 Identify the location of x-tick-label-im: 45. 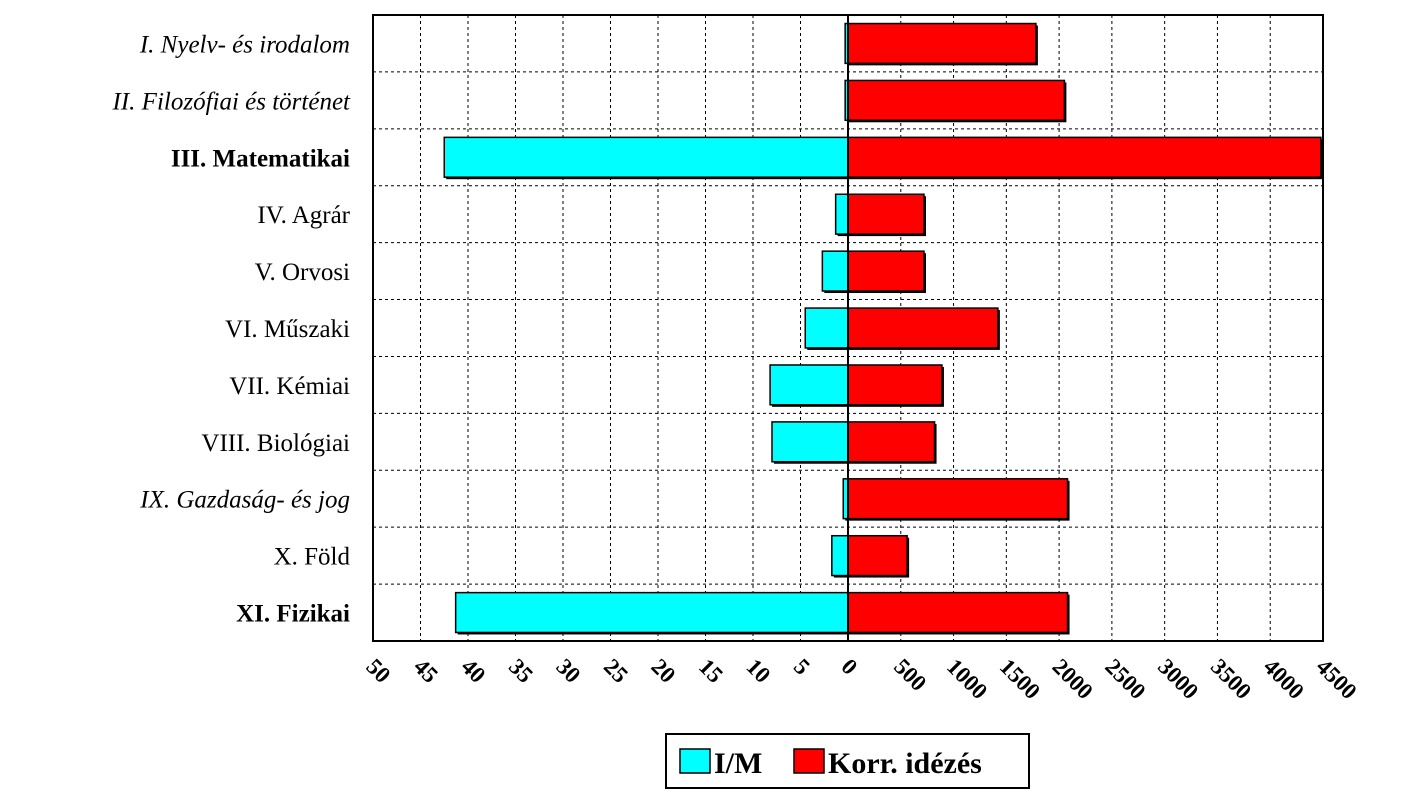
(426, 671).